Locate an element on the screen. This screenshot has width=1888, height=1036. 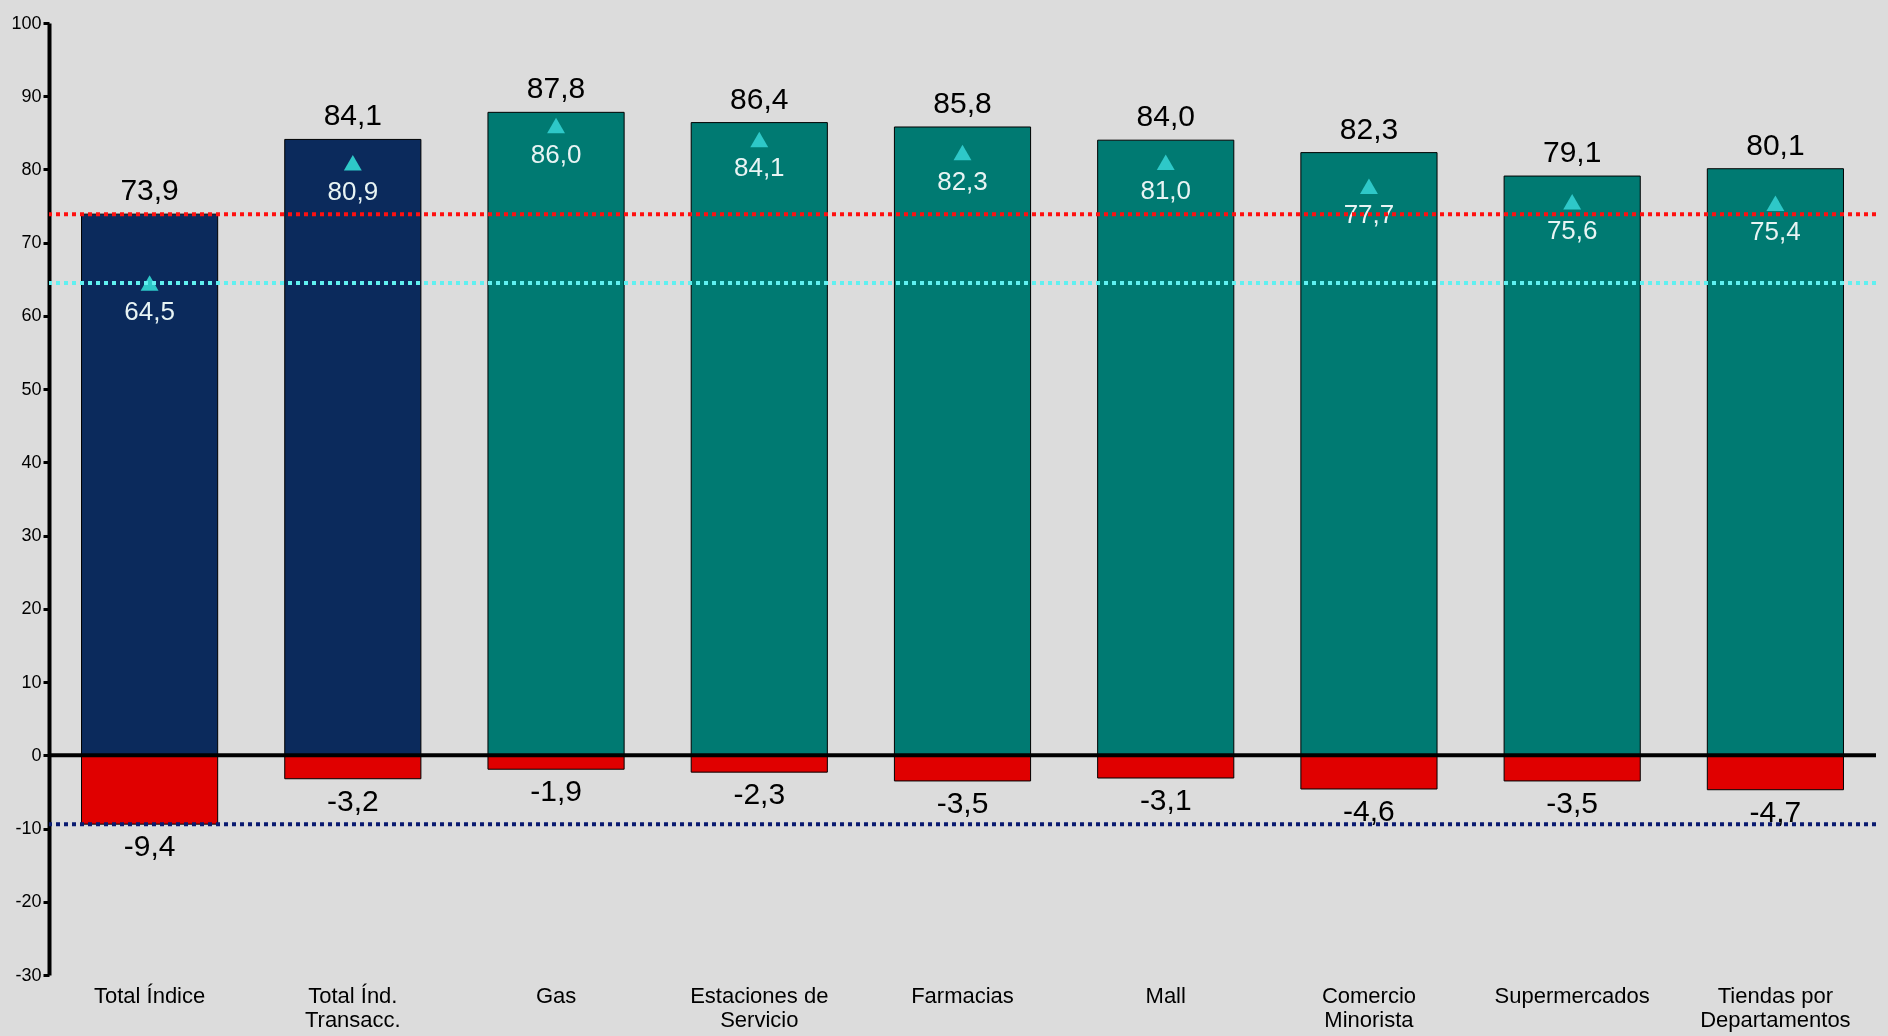
data-label: 85,8 is located at coordinates (962, 102).